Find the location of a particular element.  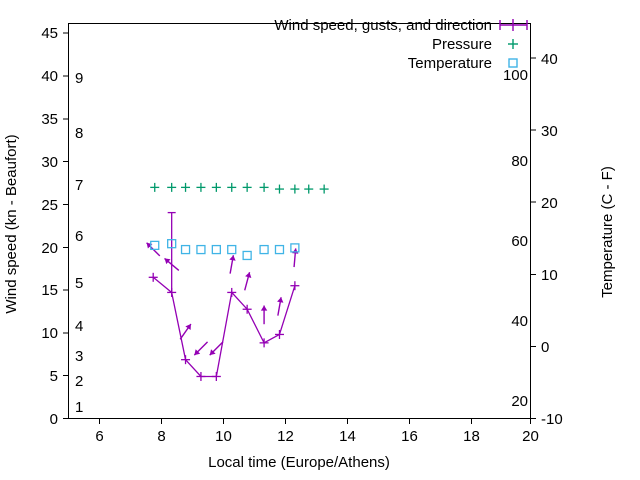

bottom-axis-tick-labels: 6 8 10 12 14 16 18 20 is located at coordinates (317, 436).